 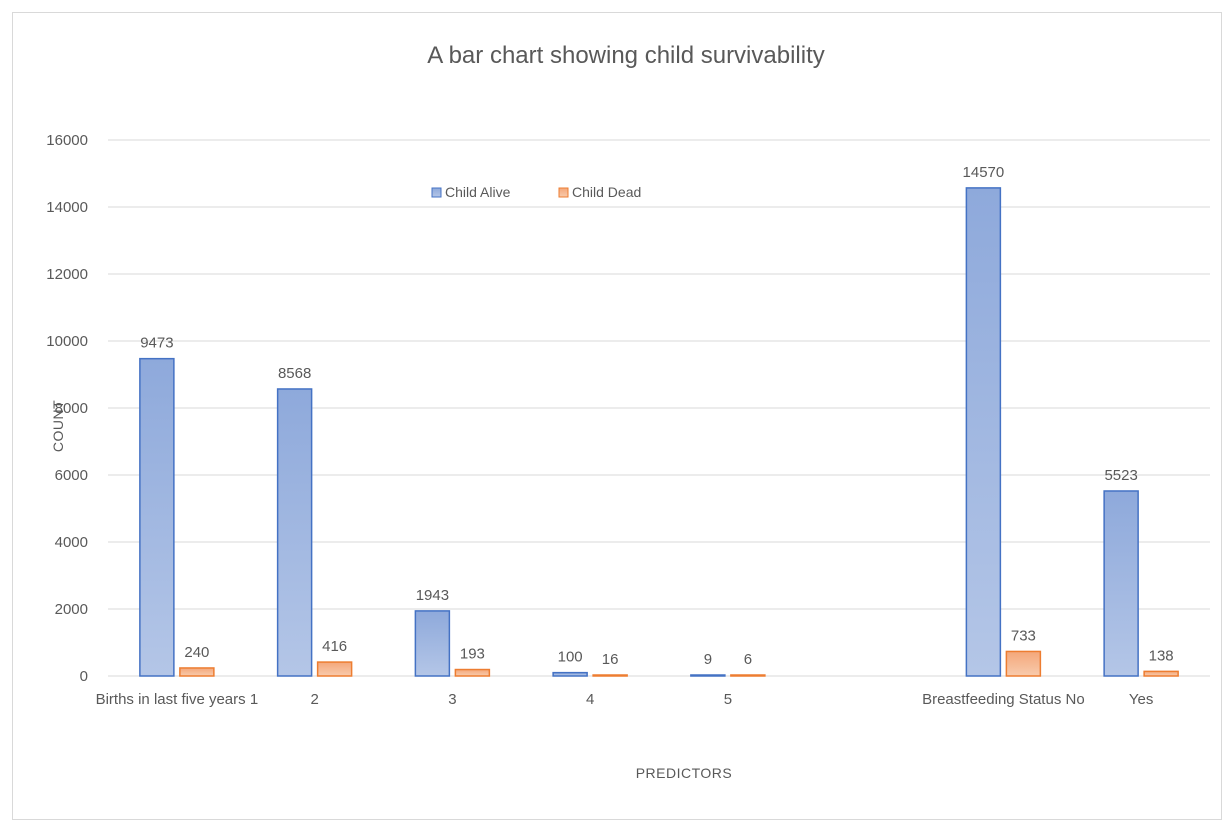 I want to click on data-label: 14570, so click(x=984, y=172).